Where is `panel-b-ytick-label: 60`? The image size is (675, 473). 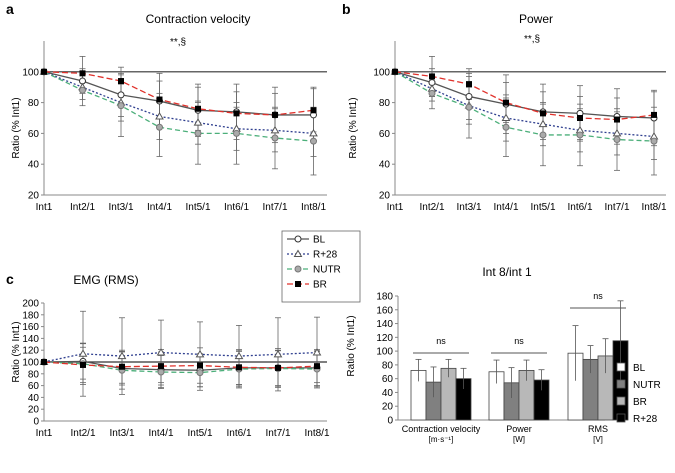 panel-b-ytick-label: 60 is located at coordinates (385, 134).